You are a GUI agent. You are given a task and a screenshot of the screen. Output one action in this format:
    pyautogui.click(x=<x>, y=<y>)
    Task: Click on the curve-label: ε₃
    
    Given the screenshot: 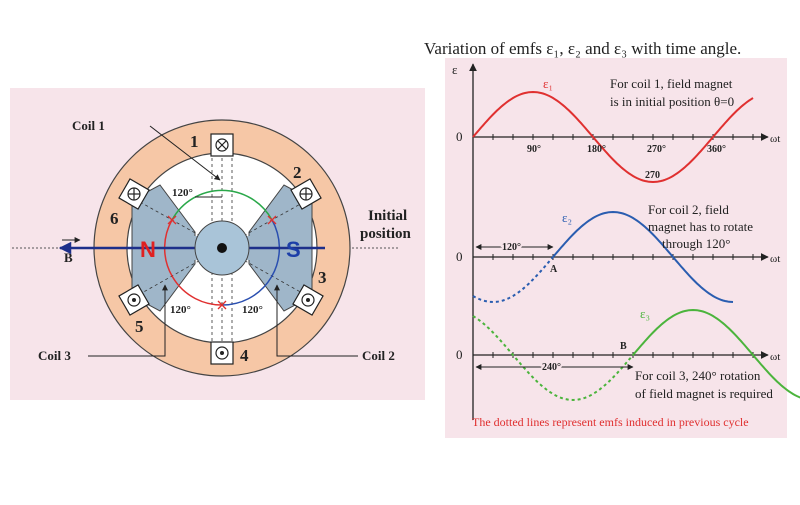 What is the action you would take?
    pyautogui.click(x=645, y=313)
    